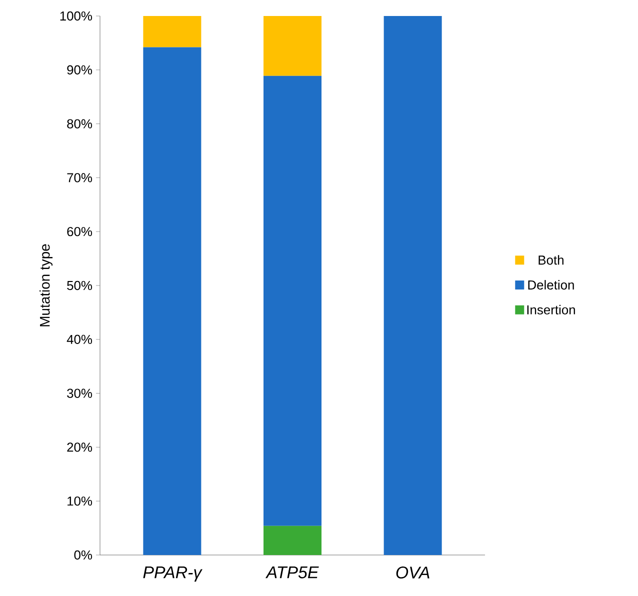 This screenshot has width=638, height=596. I want to click on y-tick-label: 50%, so click(79, 285).